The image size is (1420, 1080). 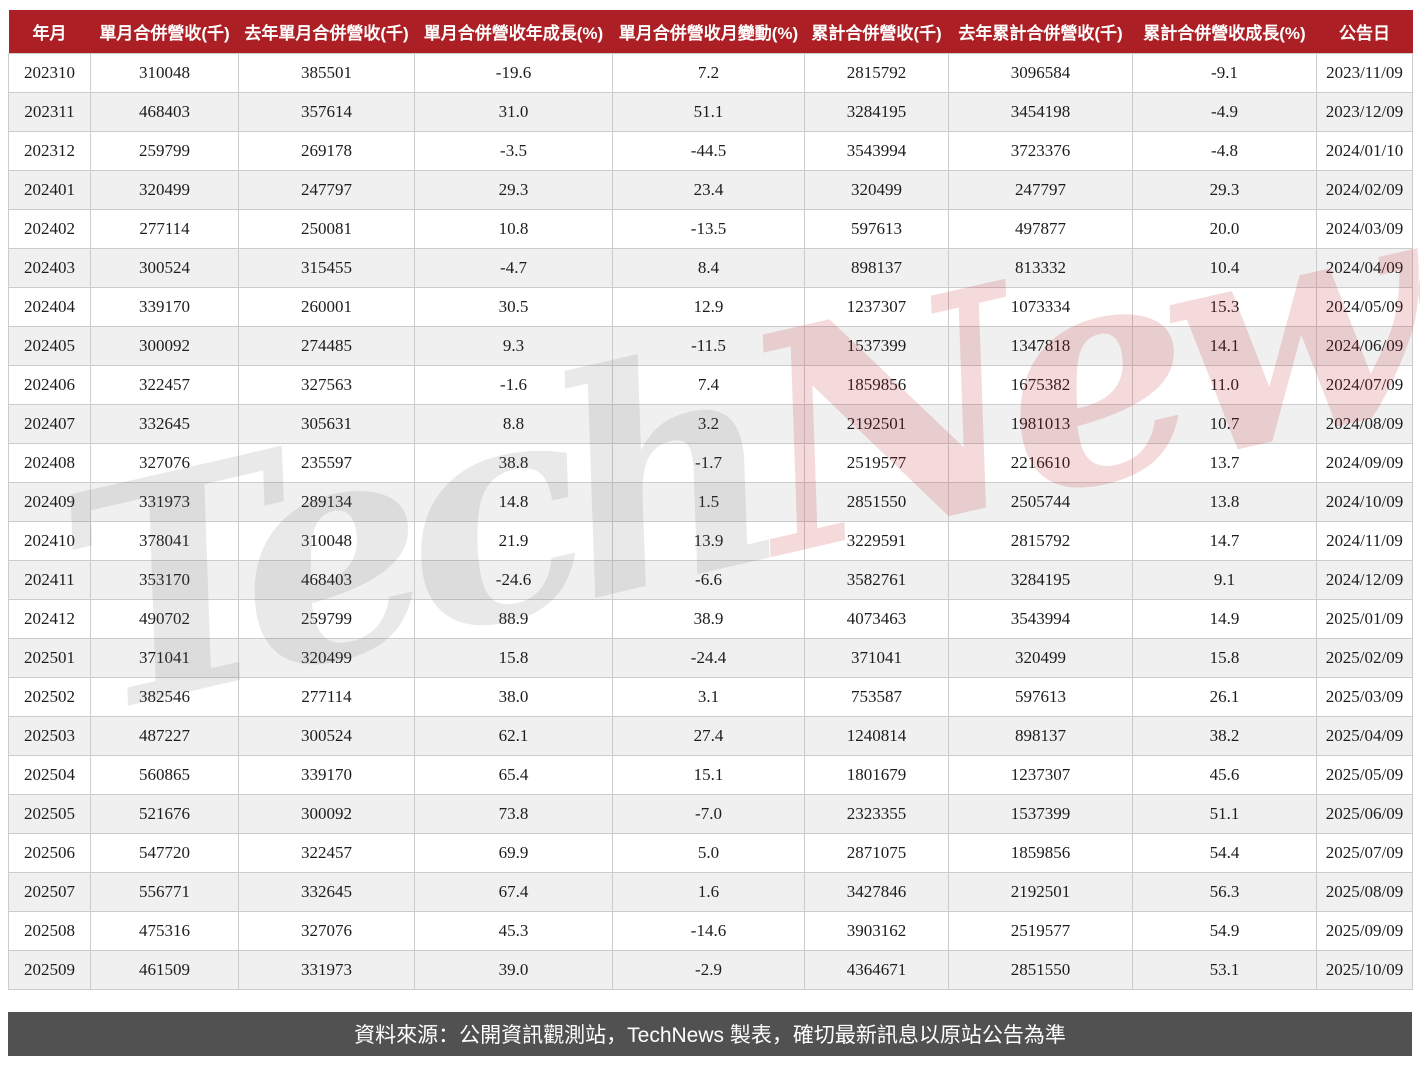 I want to click on table-cell: 259799, so click(x=164, y=151).